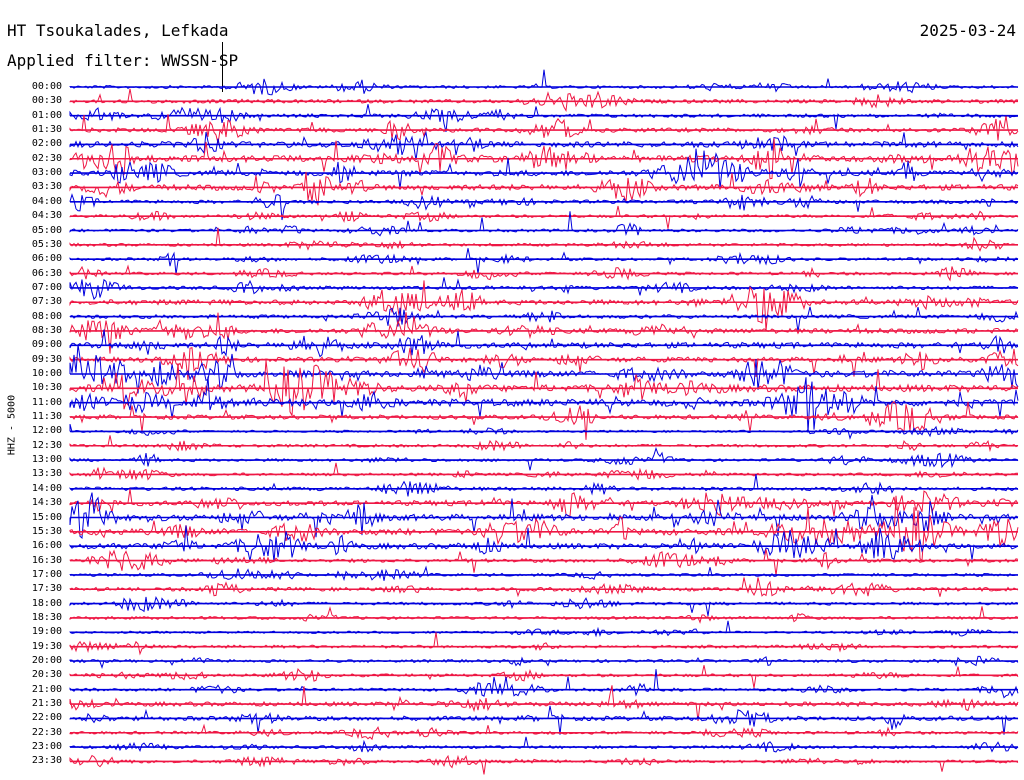 The image size is (1024, 780). Describe the element at coordinates (46, 302) in the screenshot. I see `time-label: 07:30` at that location.